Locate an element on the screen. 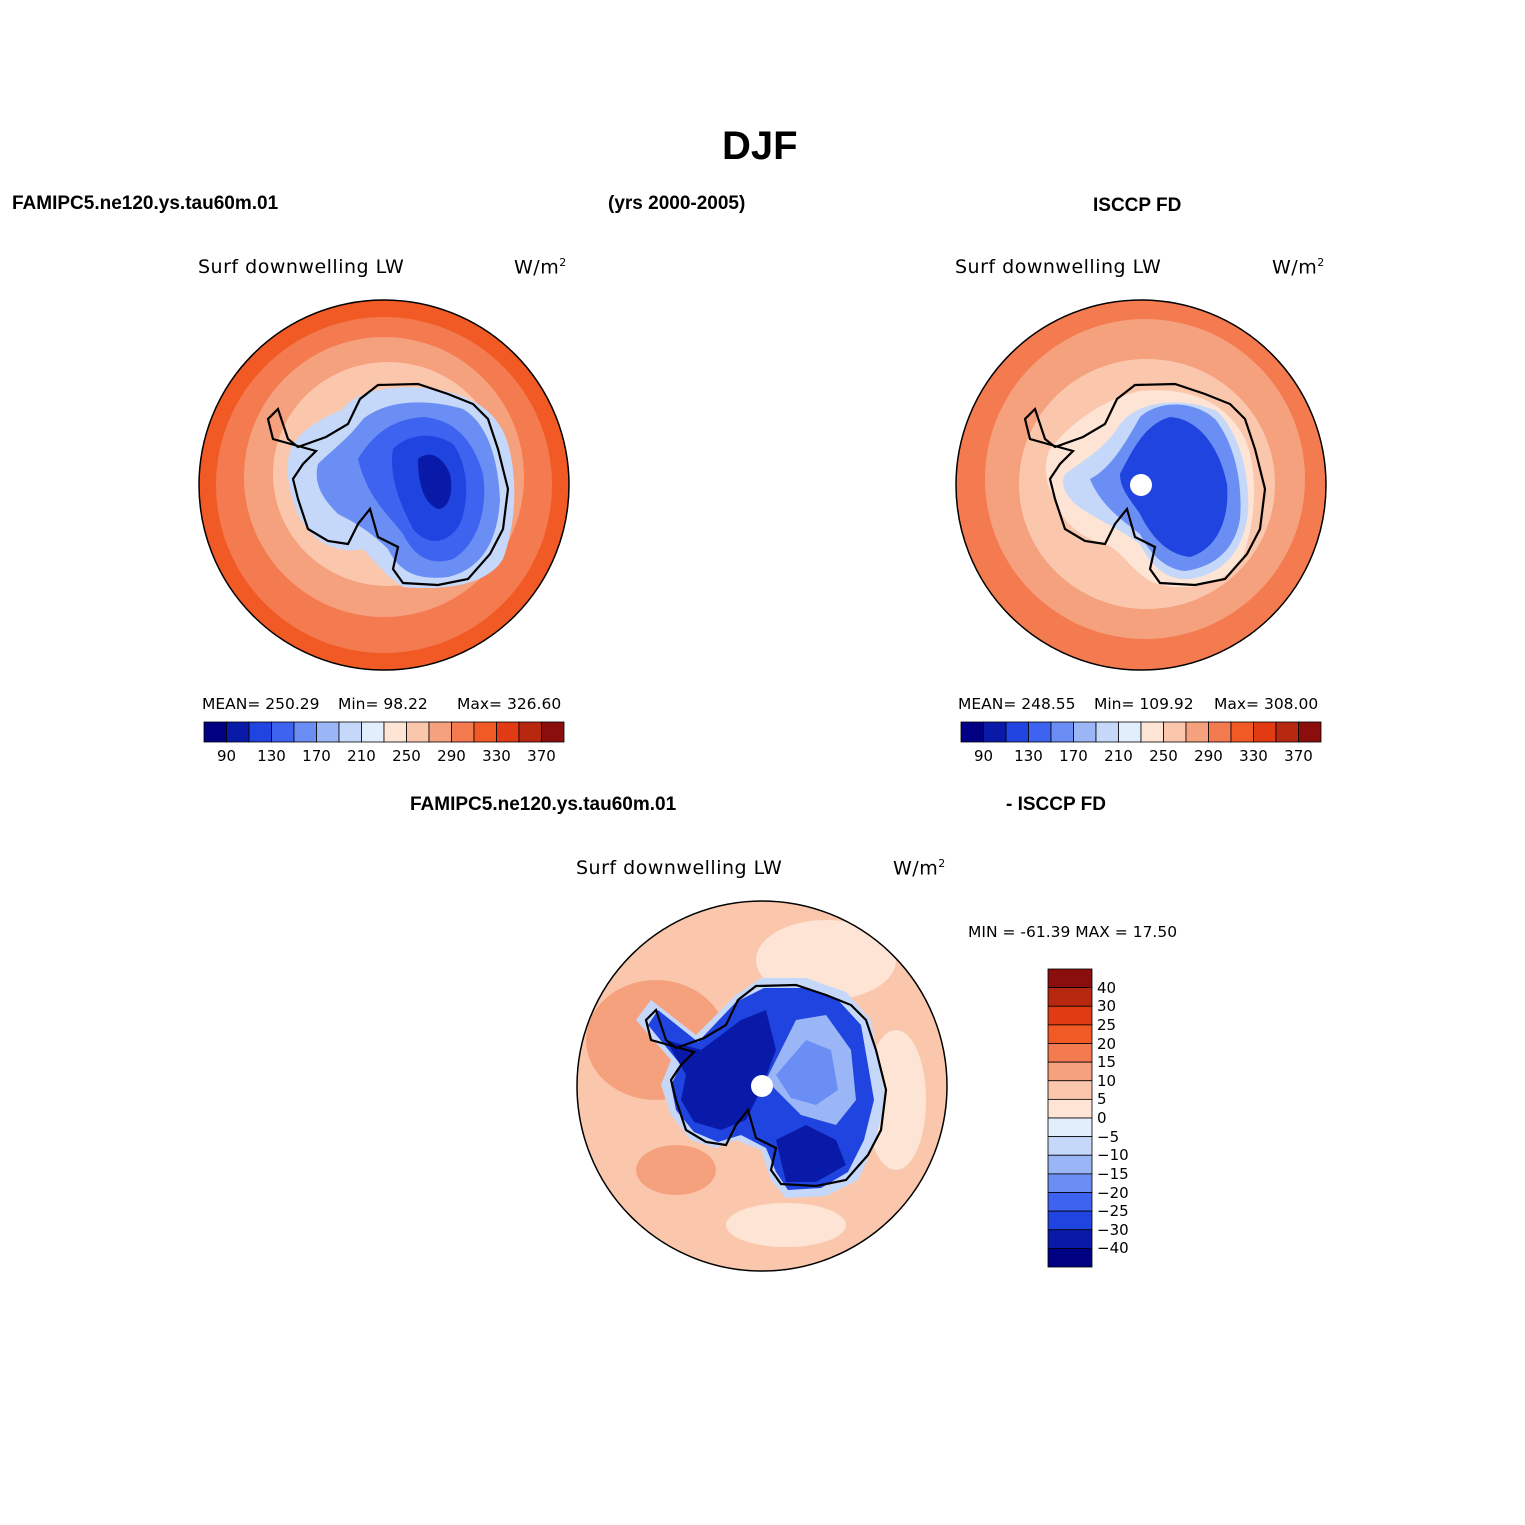  obs-pole-hole is located at coordinates (1141, 485).